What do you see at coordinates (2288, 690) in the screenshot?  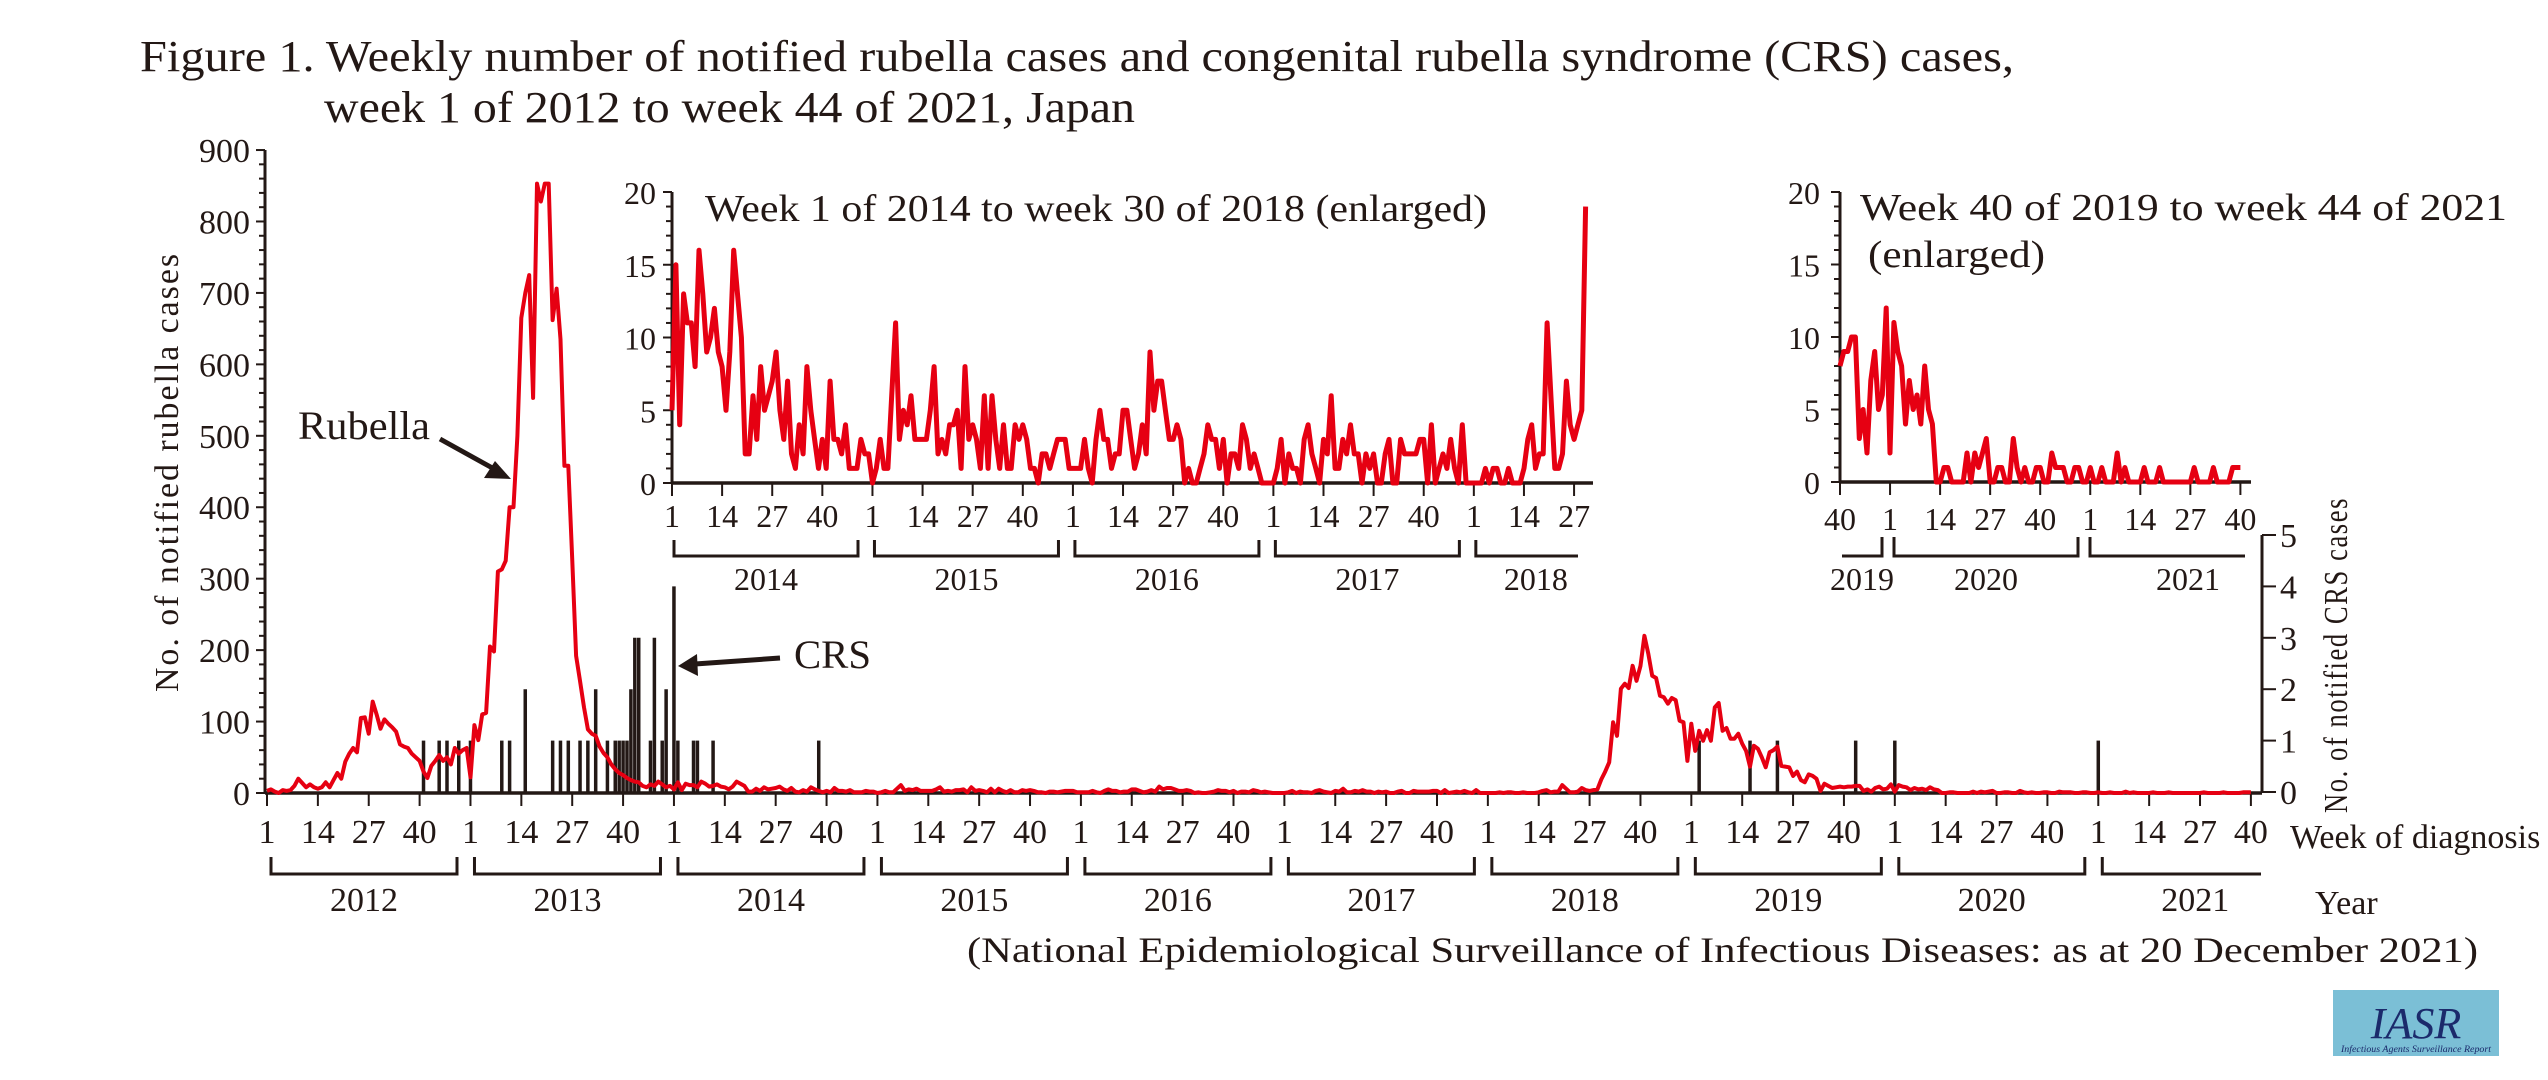 I see `y-right-tick-label: 2` at bounding box center [2288, 690].